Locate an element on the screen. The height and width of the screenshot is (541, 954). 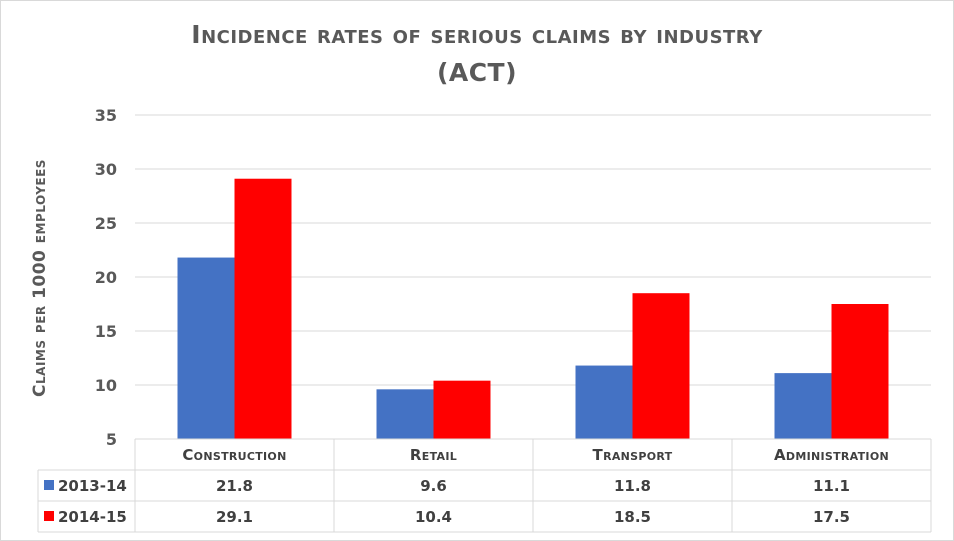
y-tick-label: 35 is located at coordinates (106, 115).